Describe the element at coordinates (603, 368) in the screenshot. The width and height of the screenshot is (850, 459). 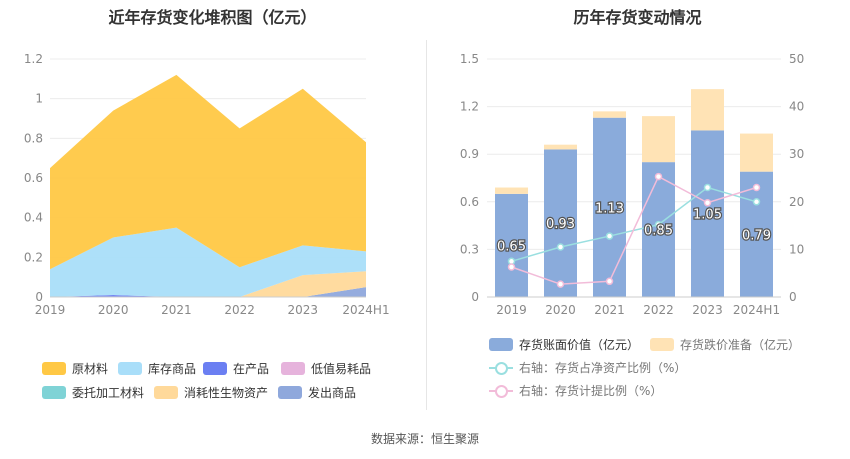
I see `legend-label: 右轴：存货占净资产比例（%）` at that location.